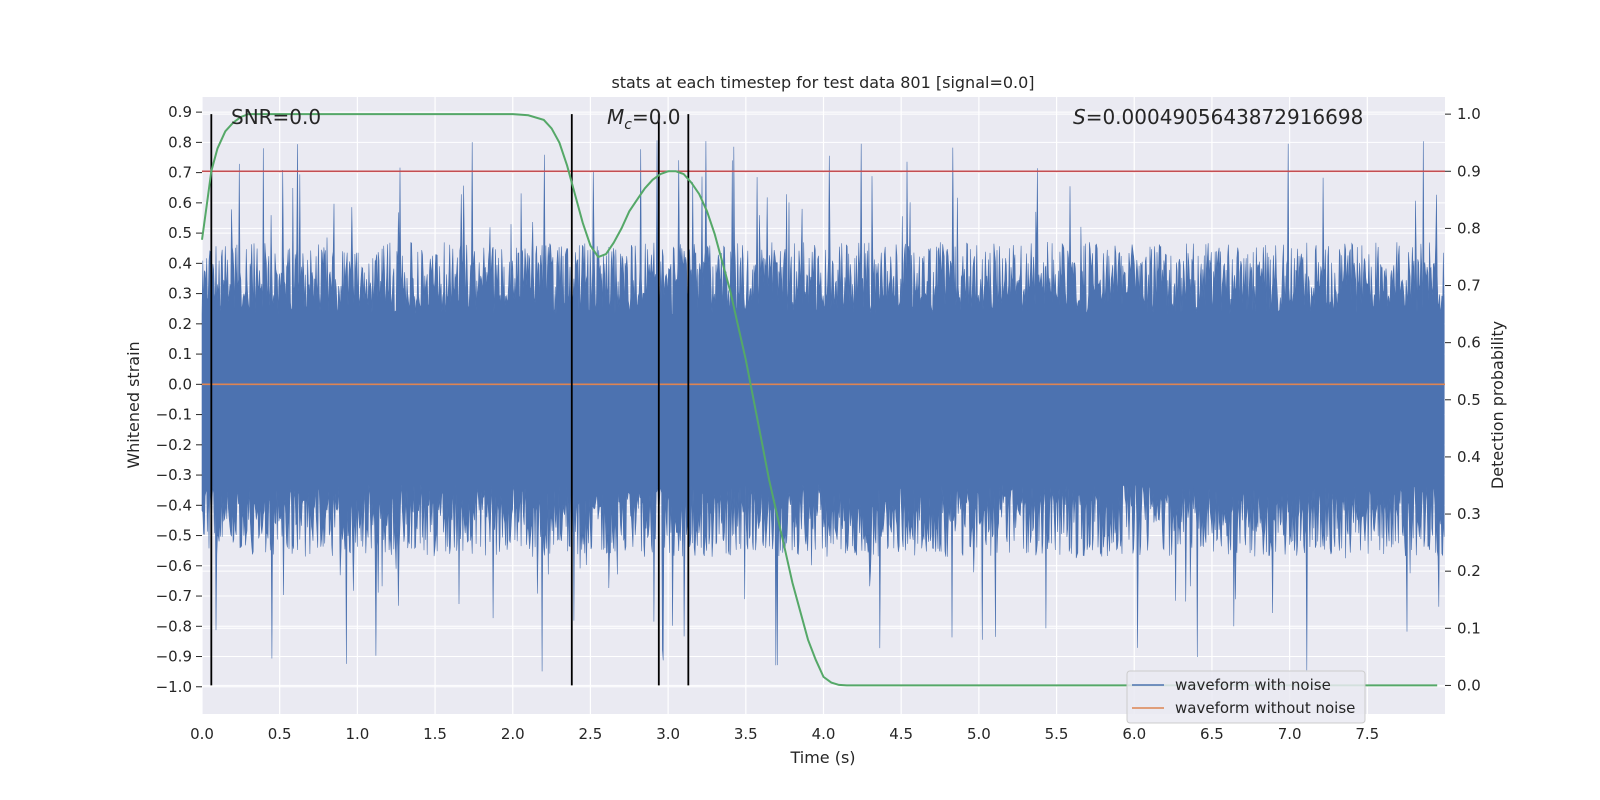  I want to click on y2-ticks: 1.0 0.9 0.8 0.7 0.6 0.5 0.4 0.3 0.2 0.1 0.0, so click(1463, 399).